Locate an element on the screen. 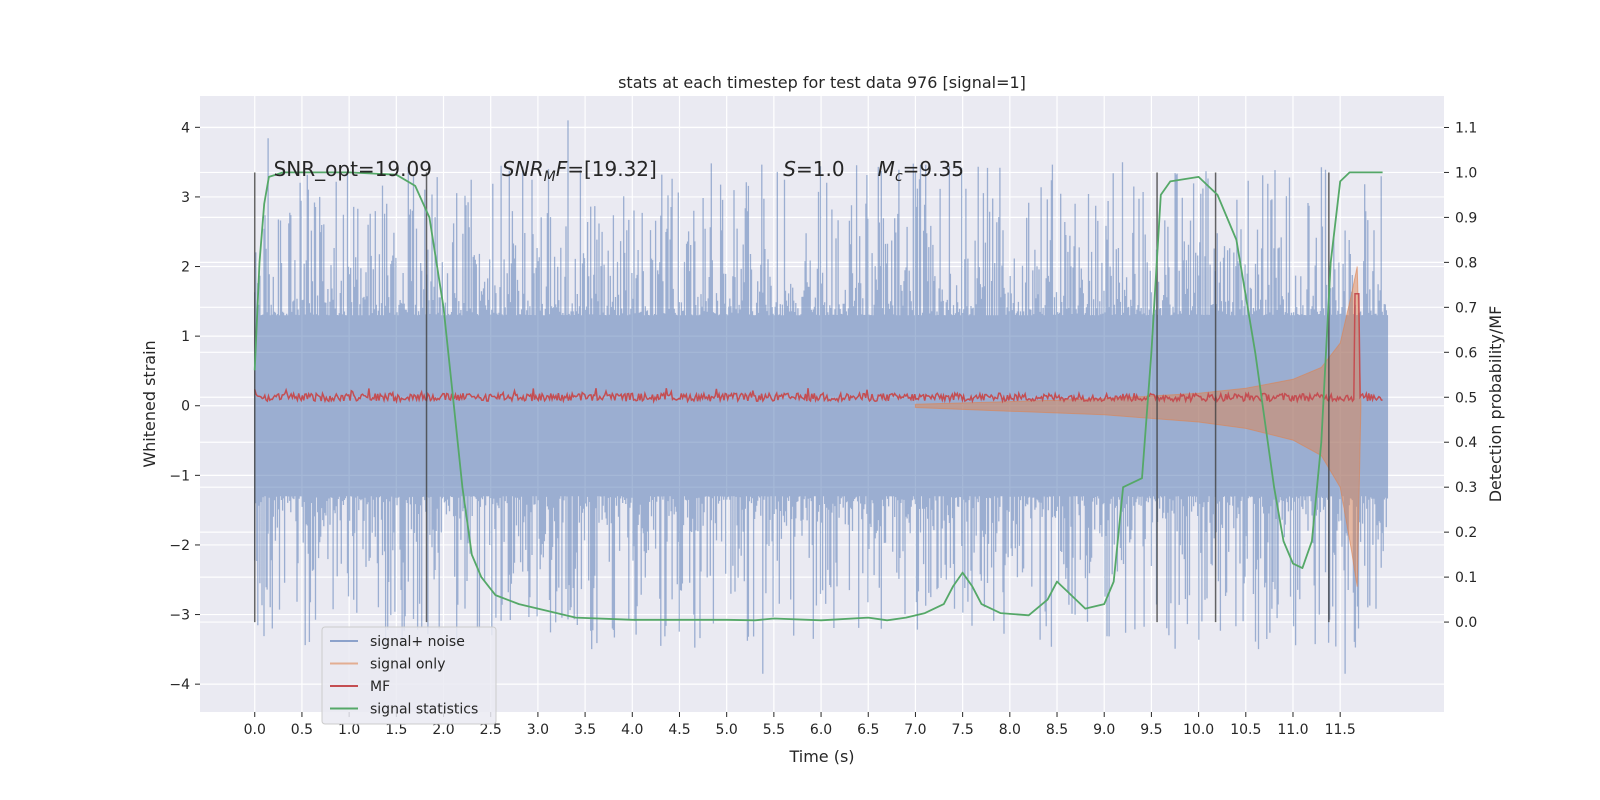  x-tick-label: 2.5 is located at coordinates (491, 730).